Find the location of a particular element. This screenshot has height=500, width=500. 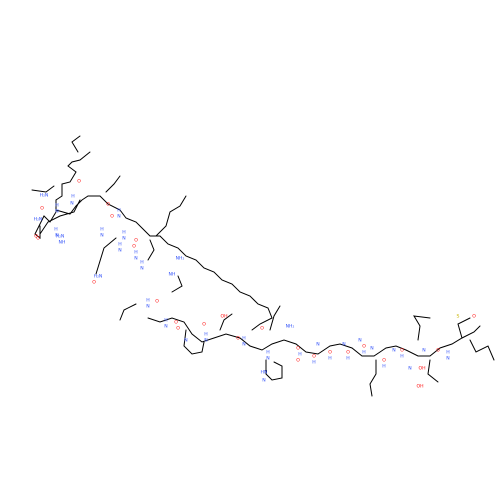

proline-n-label: N is located at coordinates (185, 341).